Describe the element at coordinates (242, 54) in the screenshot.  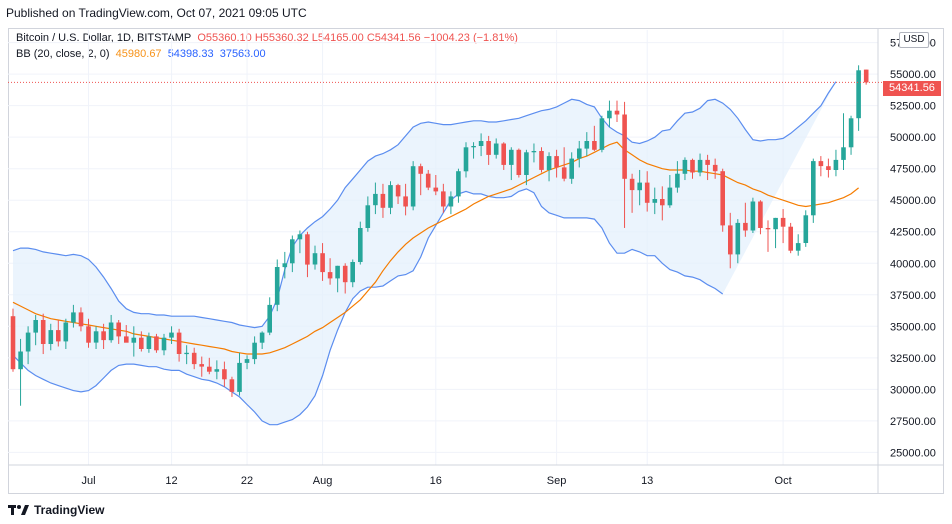
I see `legend-bb-lower: 37563.00` at that location.